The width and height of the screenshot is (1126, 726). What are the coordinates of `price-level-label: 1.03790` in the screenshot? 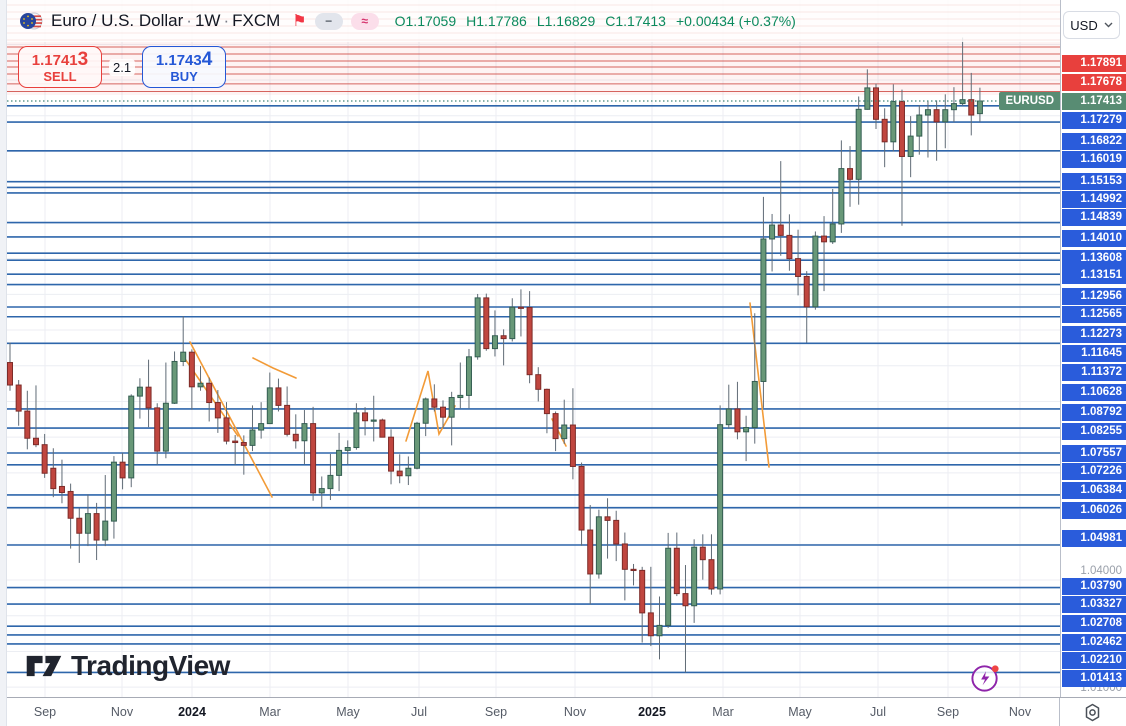 It's located at (1094, 586).